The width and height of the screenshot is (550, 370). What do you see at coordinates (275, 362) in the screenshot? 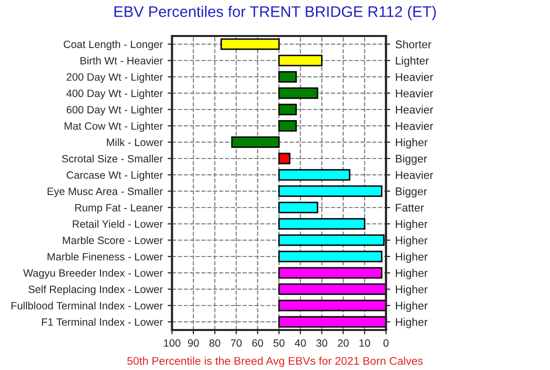
I see `text: 50th Percentile is the Breed Avg EBVs for 2021 Born Calves` at bounding box center [275, 362].